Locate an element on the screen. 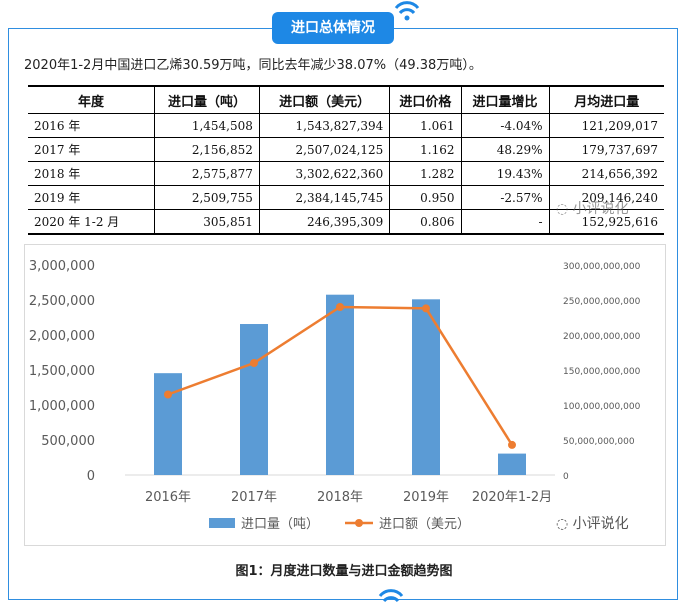 Image resolution: width=688 pixels, height=608 pixels. table-cell: 2,156,852 is located at coordinates (207, 149).